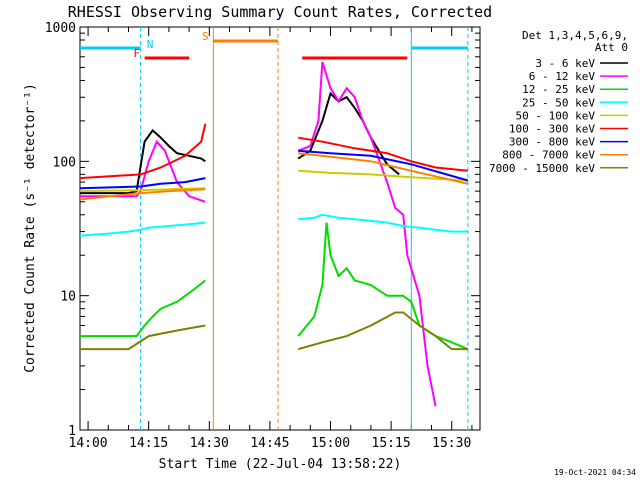  What do you see at coordinates (64, 162) in the screenshot?
I see `y-tick-label: 100` at bounding box center [64, 162].